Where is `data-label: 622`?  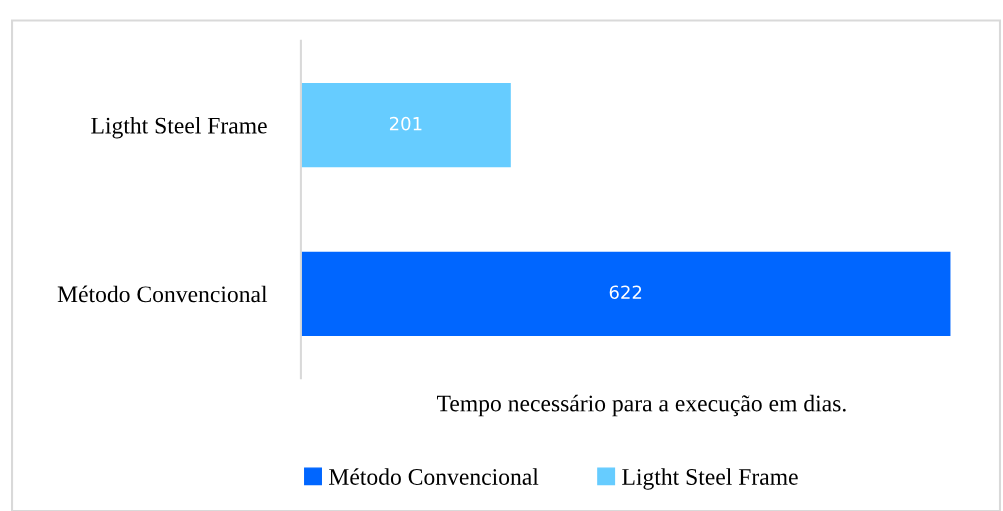
data-label: 622 is located at coordinates (625, 292).